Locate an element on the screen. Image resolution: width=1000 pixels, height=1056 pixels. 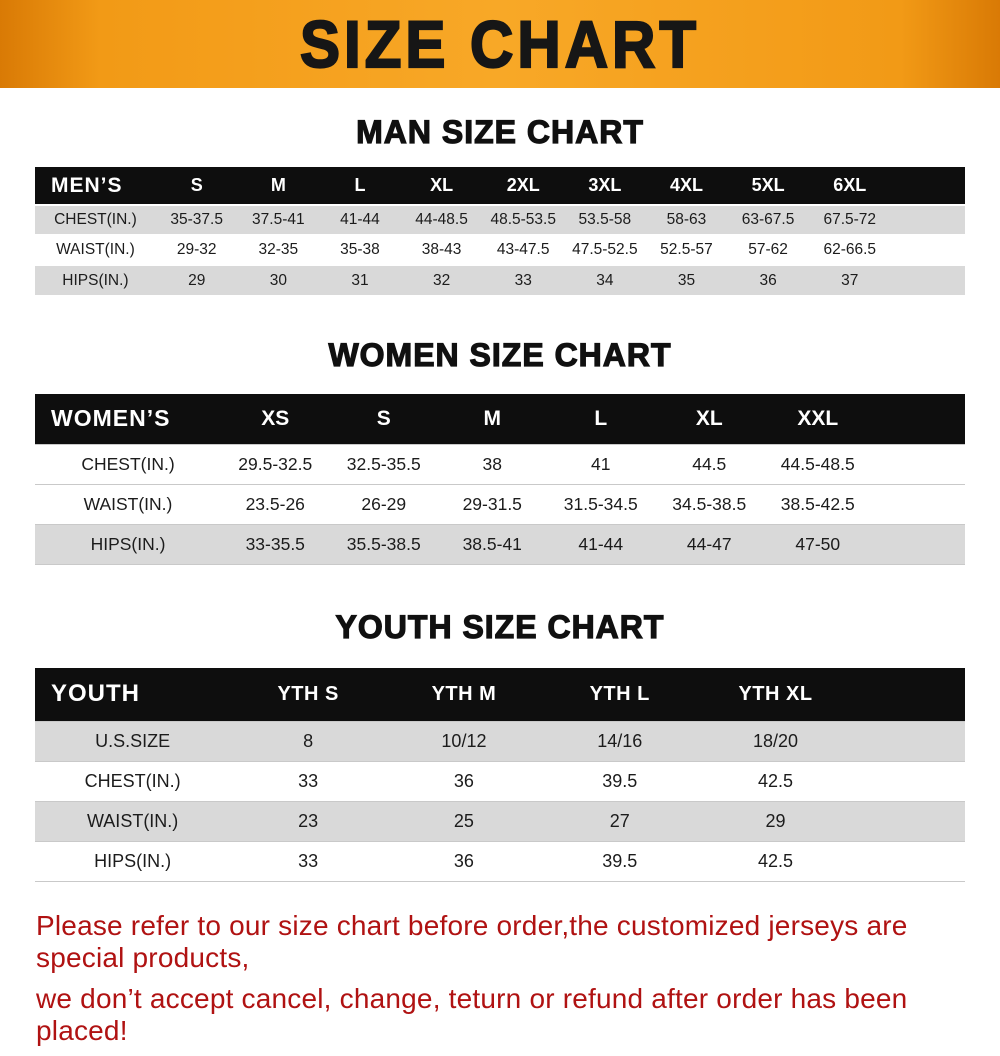
size-column-header: 4XL is located at coordinates (686, 185).